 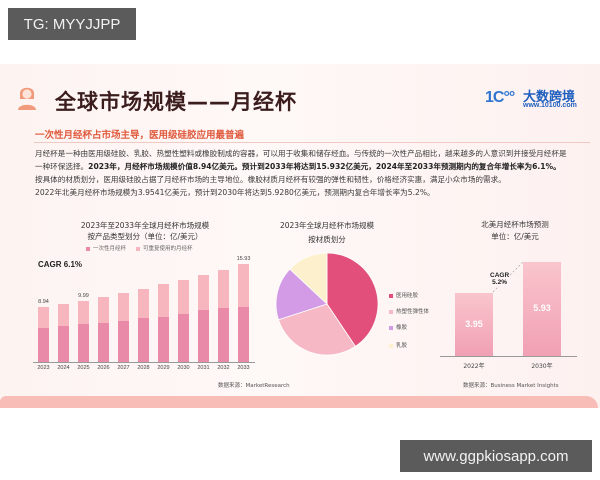 What do you see at coordinates (123, 368) in the screenshot?
I see `x-axis-label: 2027` at bounding box center [123, 368].